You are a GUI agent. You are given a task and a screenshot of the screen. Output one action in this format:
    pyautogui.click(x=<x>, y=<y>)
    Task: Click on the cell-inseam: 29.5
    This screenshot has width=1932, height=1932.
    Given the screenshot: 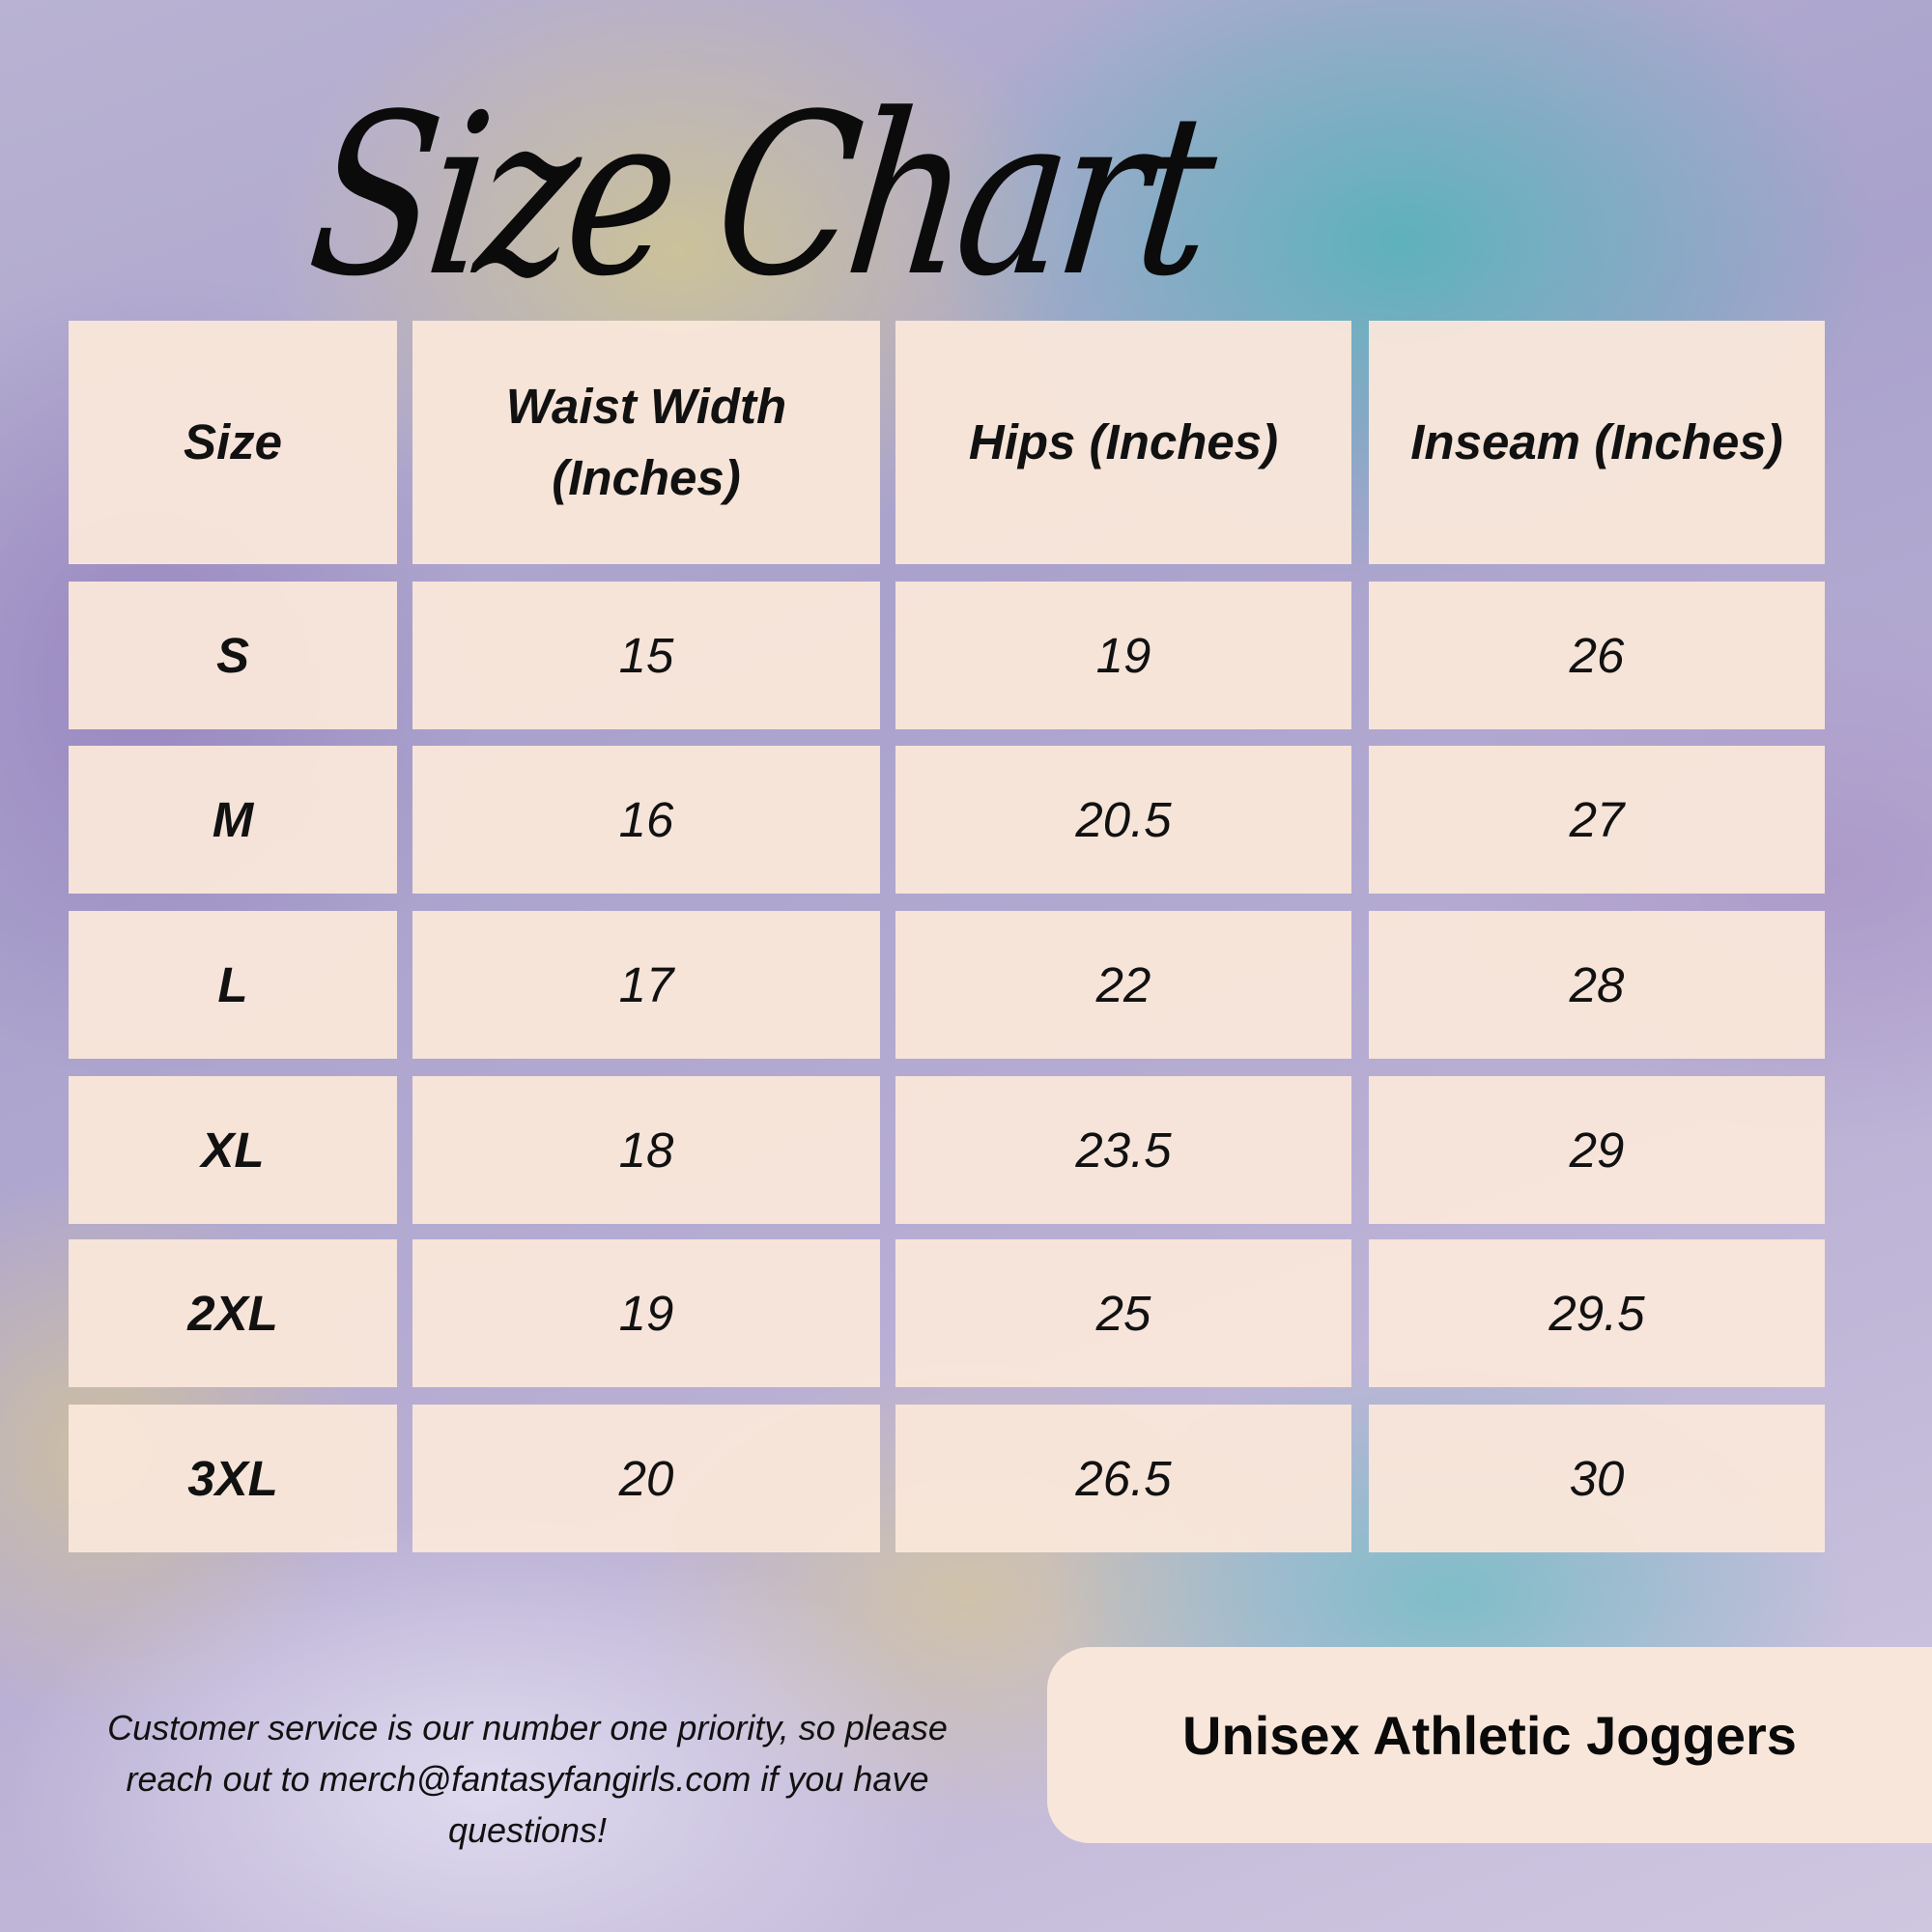 What is the action you would take?
    pyautogui.click(x=1597, y=1313)
    